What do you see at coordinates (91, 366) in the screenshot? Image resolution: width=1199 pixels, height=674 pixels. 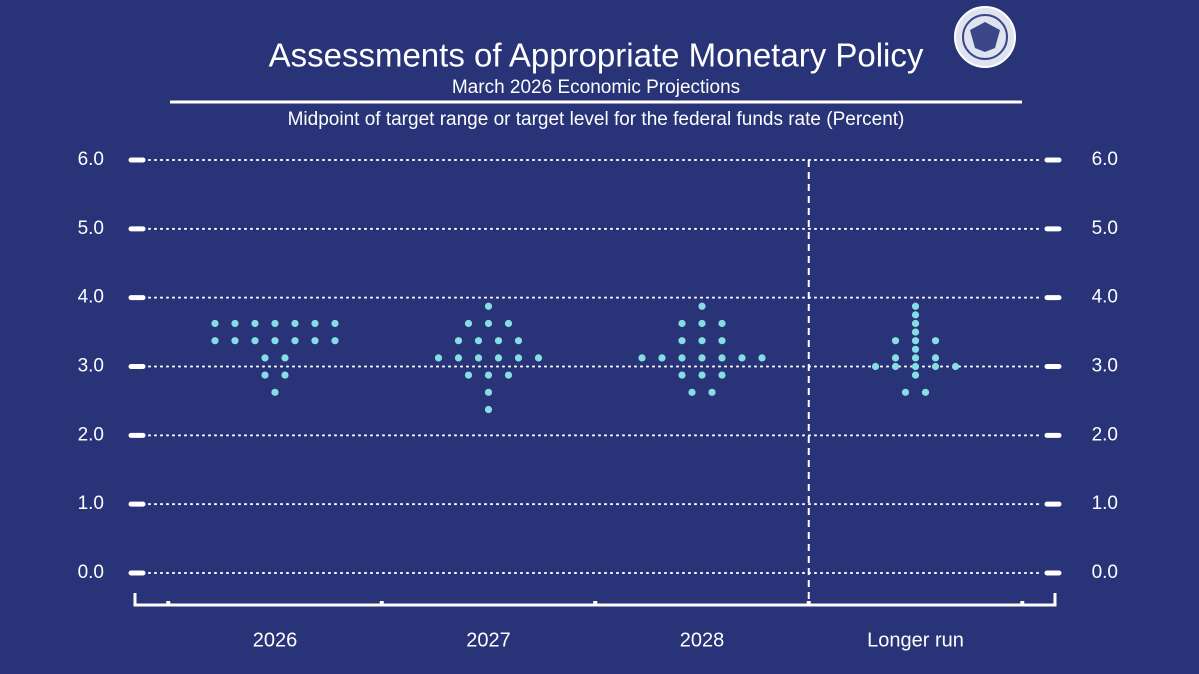 I see `y-tick-label: 3.0` at bounding box center [91, 366].